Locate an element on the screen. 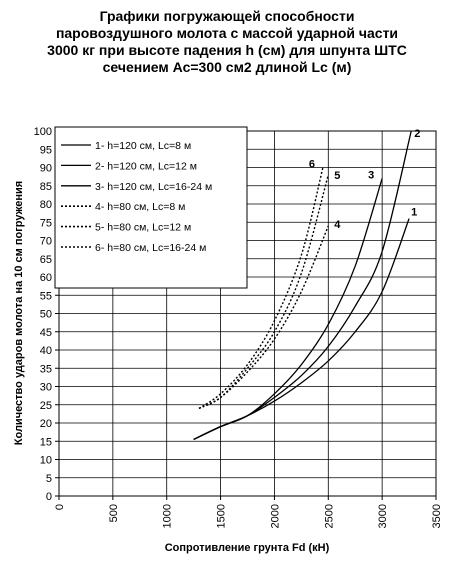 The height and width of the screenshot is (562, 454). y-tick-label: 90 is located at coordinates (46, 169).